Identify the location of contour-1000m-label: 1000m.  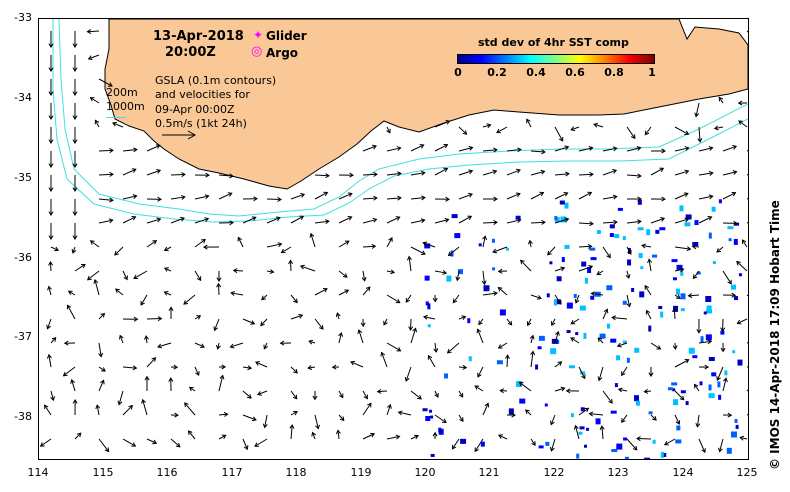
(125, 106).